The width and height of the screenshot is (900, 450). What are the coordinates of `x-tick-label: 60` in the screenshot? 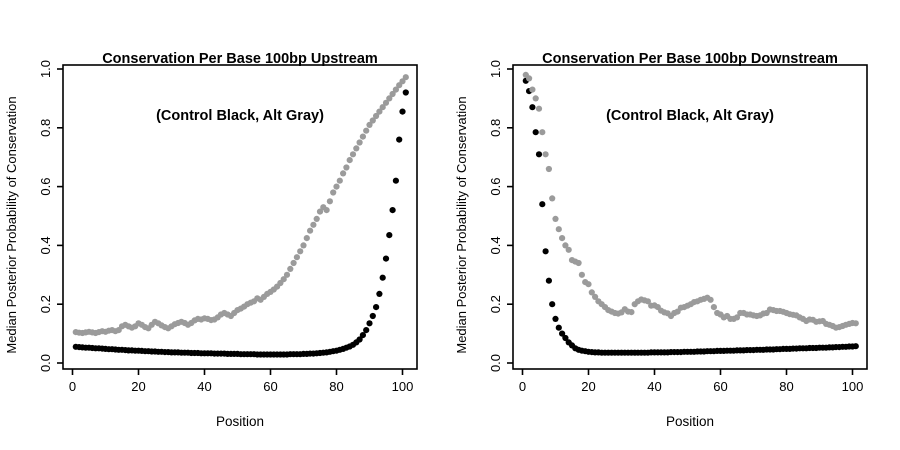 It's located at (720, 386).